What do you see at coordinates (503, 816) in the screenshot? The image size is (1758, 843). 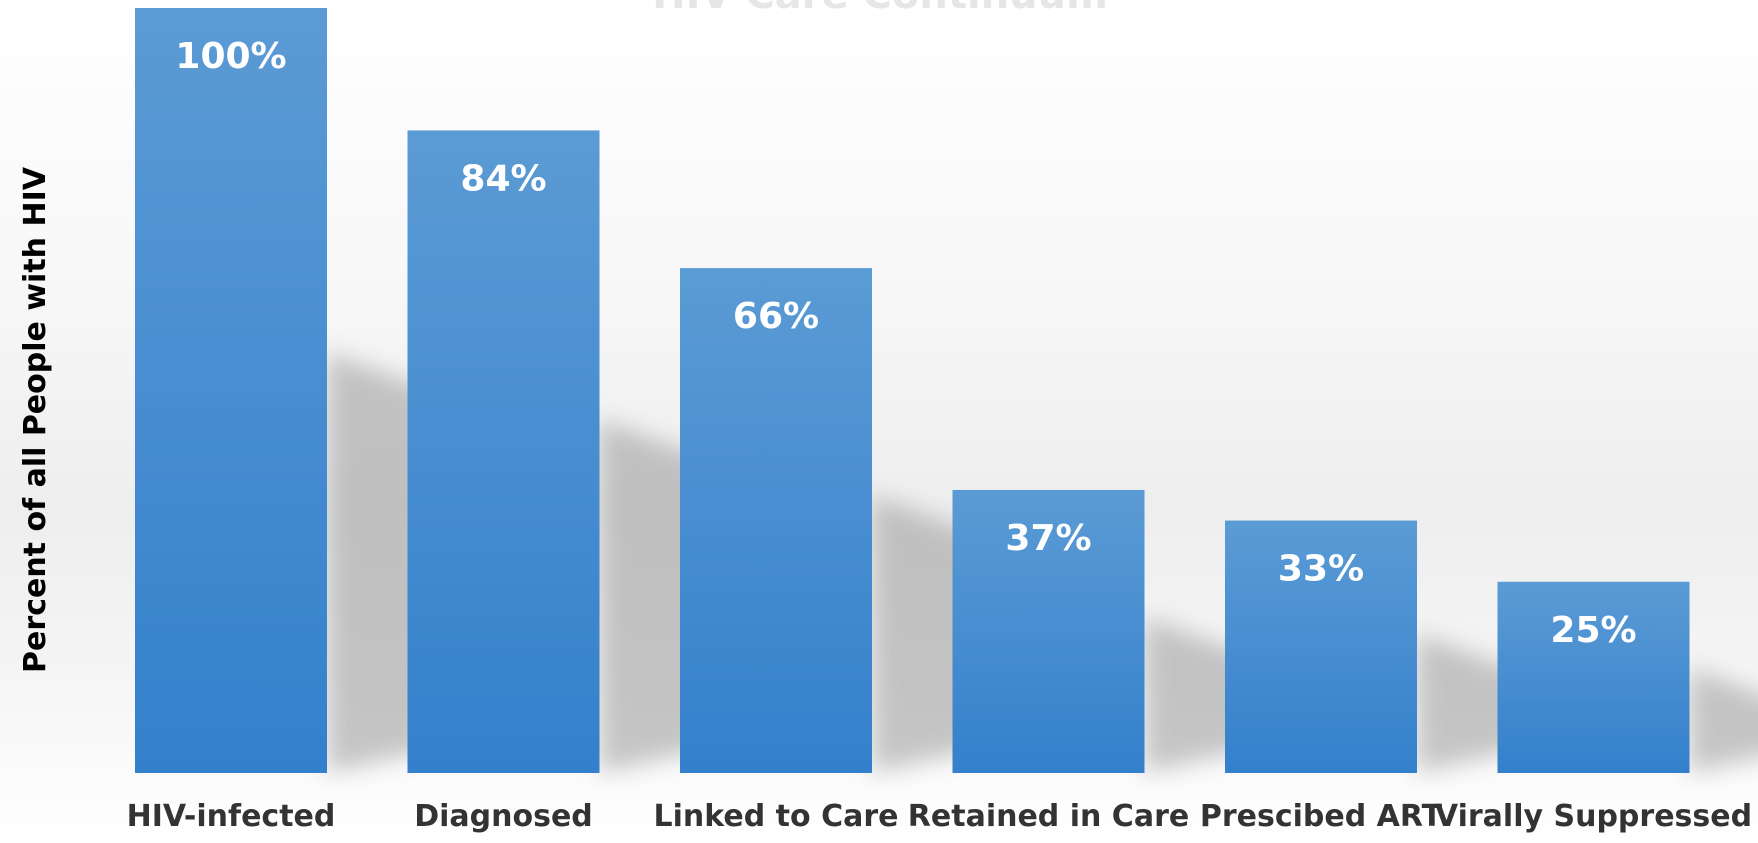 I see `category-label: Diagnosed` at bounding box center [503, 816].